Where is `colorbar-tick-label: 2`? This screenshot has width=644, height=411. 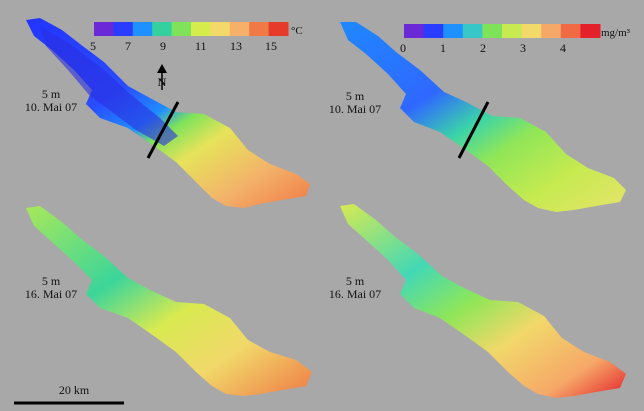
colorbar-tick-label: 2 is located at coordinates (483, 48).